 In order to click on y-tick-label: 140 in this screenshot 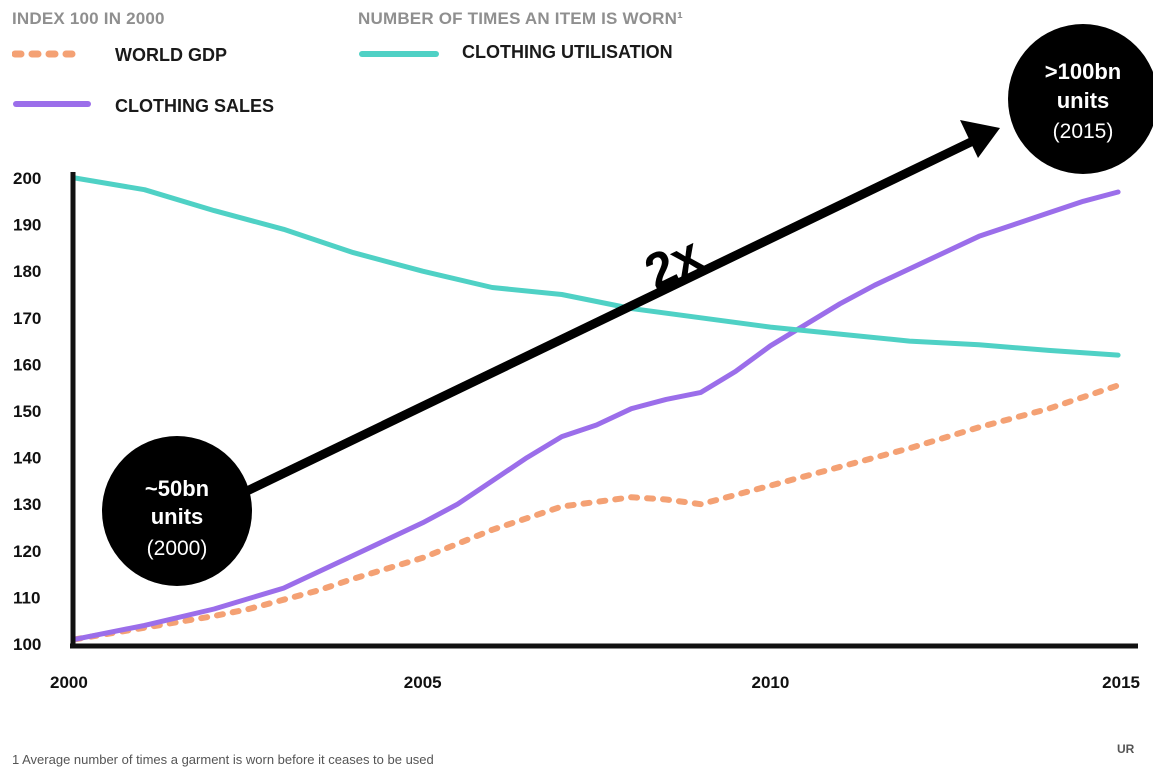, I will do `click(27, 458)`.